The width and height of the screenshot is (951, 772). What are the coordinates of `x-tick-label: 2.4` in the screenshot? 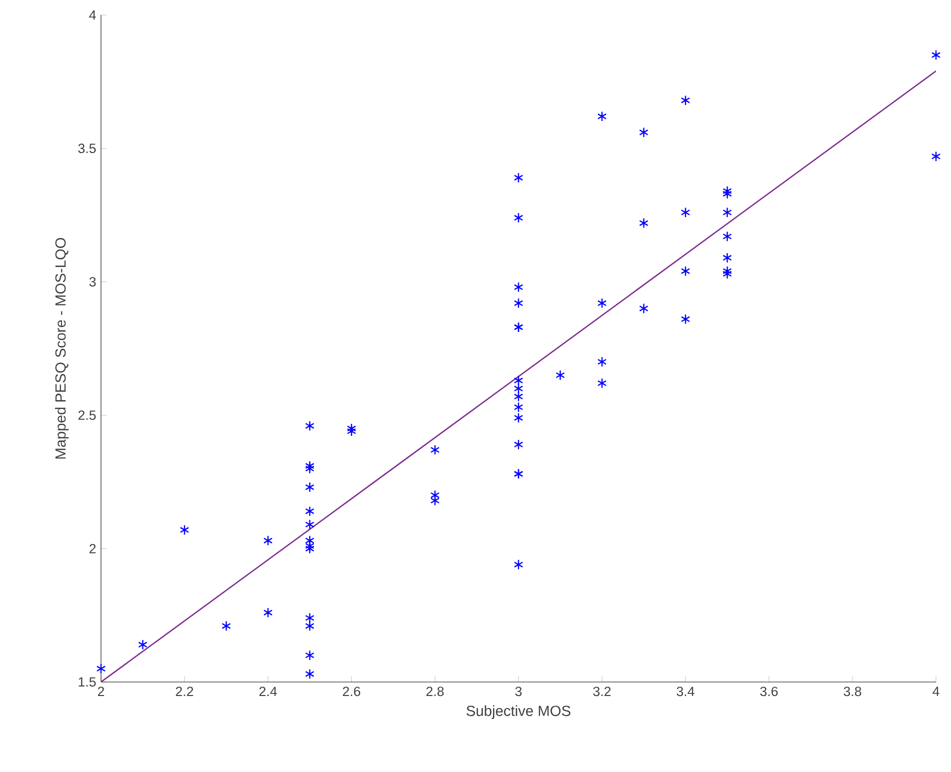 It's located at (268, 691).